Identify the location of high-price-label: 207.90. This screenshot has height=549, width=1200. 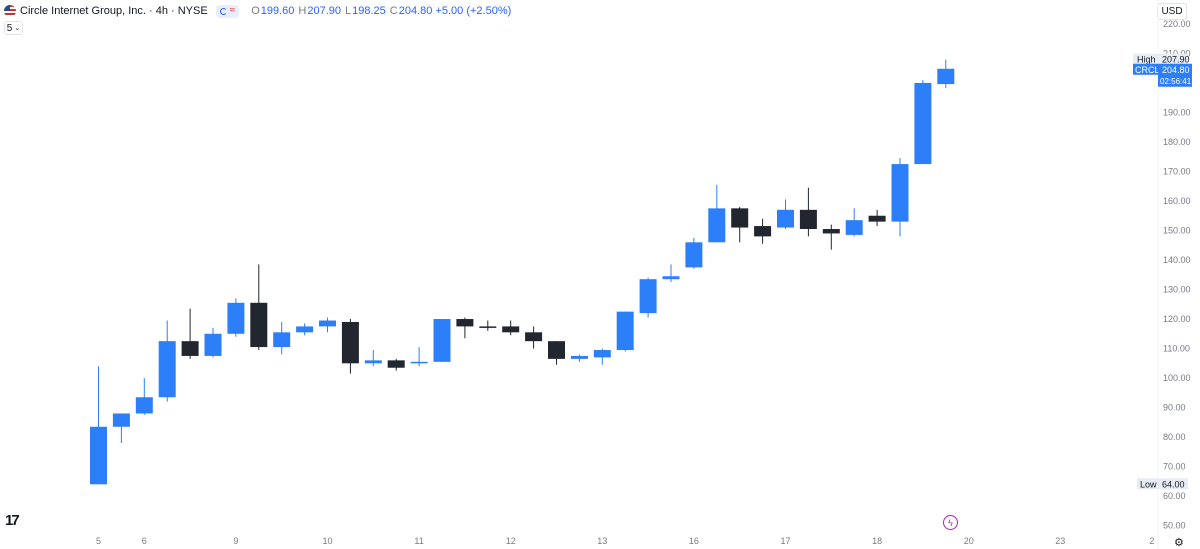
(1176, 60).